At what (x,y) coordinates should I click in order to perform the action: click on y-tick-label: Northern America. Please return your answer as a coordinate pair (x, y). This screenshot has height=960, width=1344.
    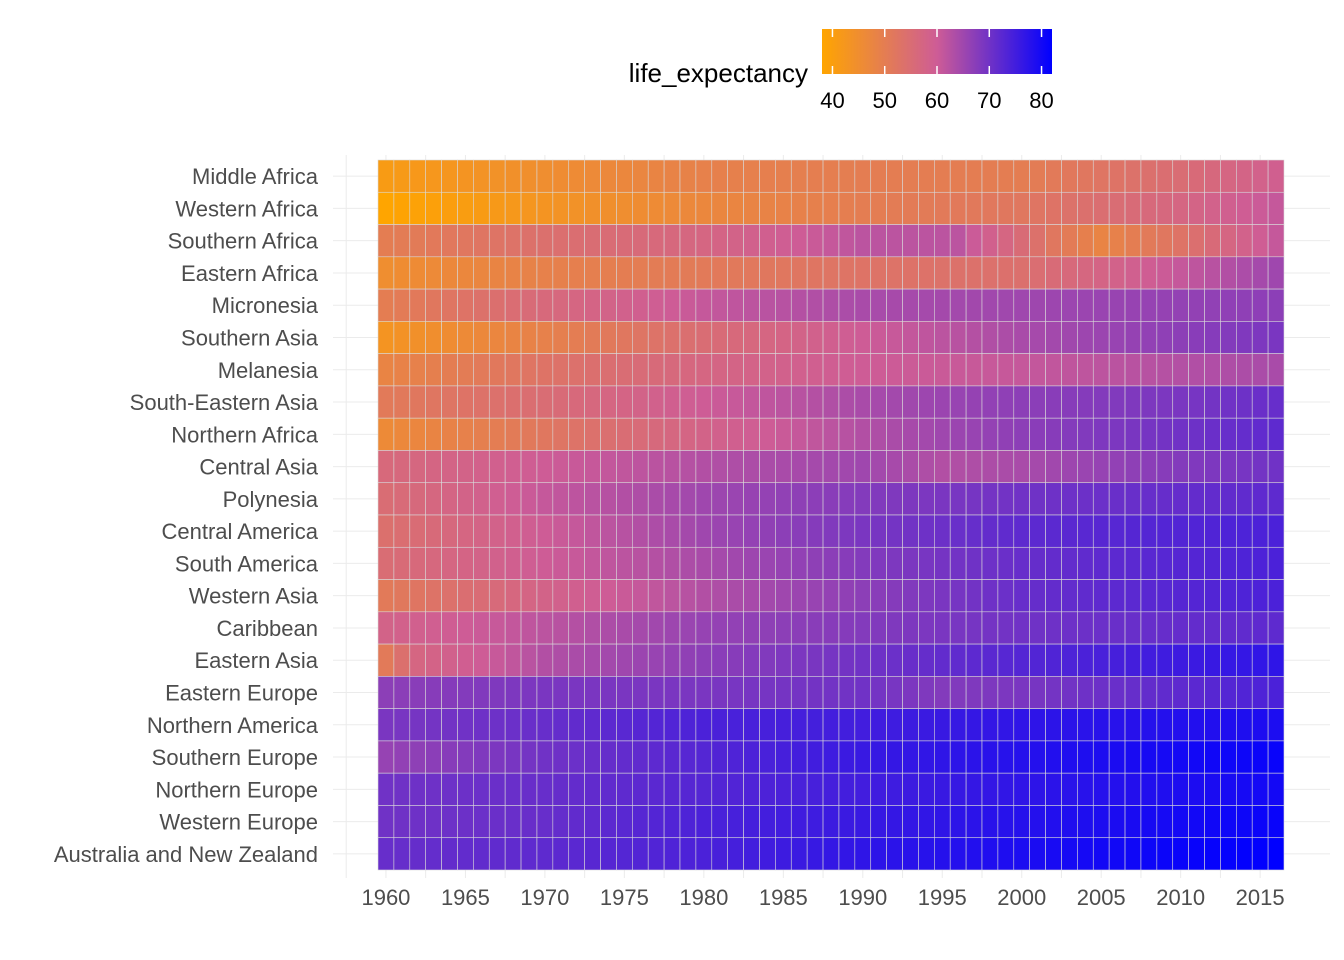
    Looking at the image, I should click on (233, 725).